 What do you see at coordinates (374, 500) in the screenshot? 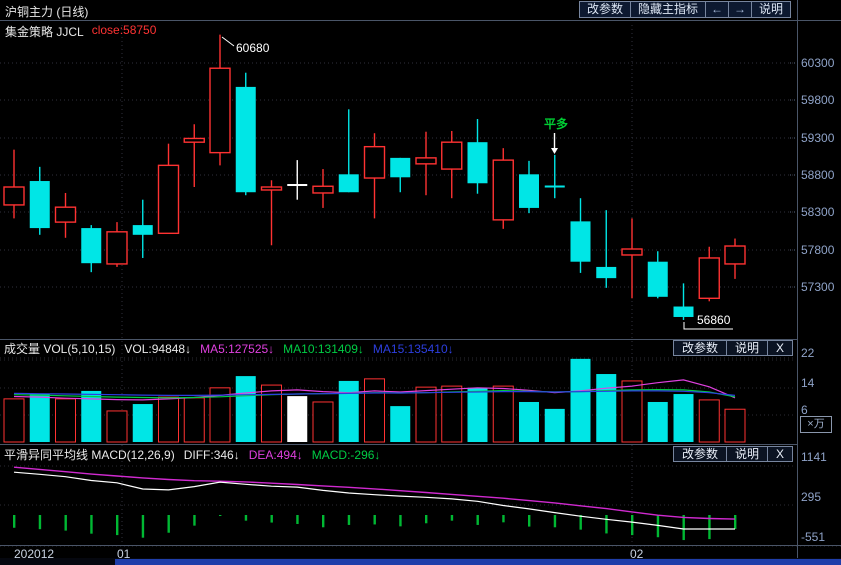
I see `macd-diff-line` at bounding box center [374, 500].